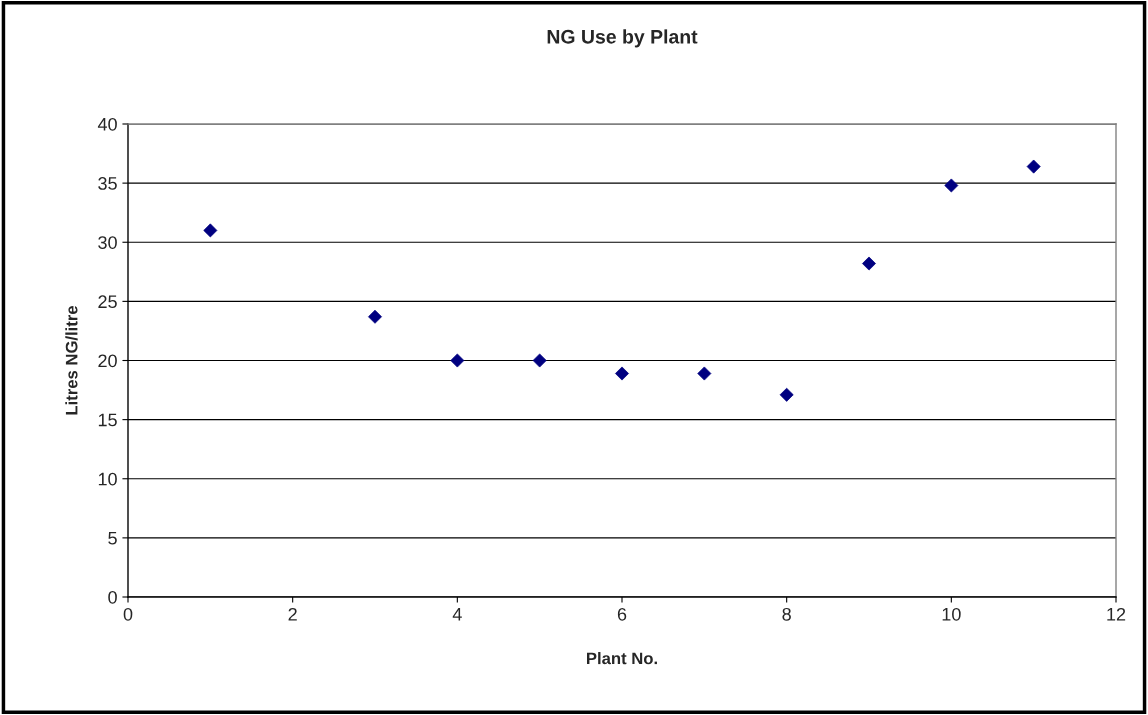 The height and width of the screenshot is (715, 1148). What do you see at coordinates (457, 614) in the screenshot?
I see `x-tick-label: 4` at bounding box center [457, 614].